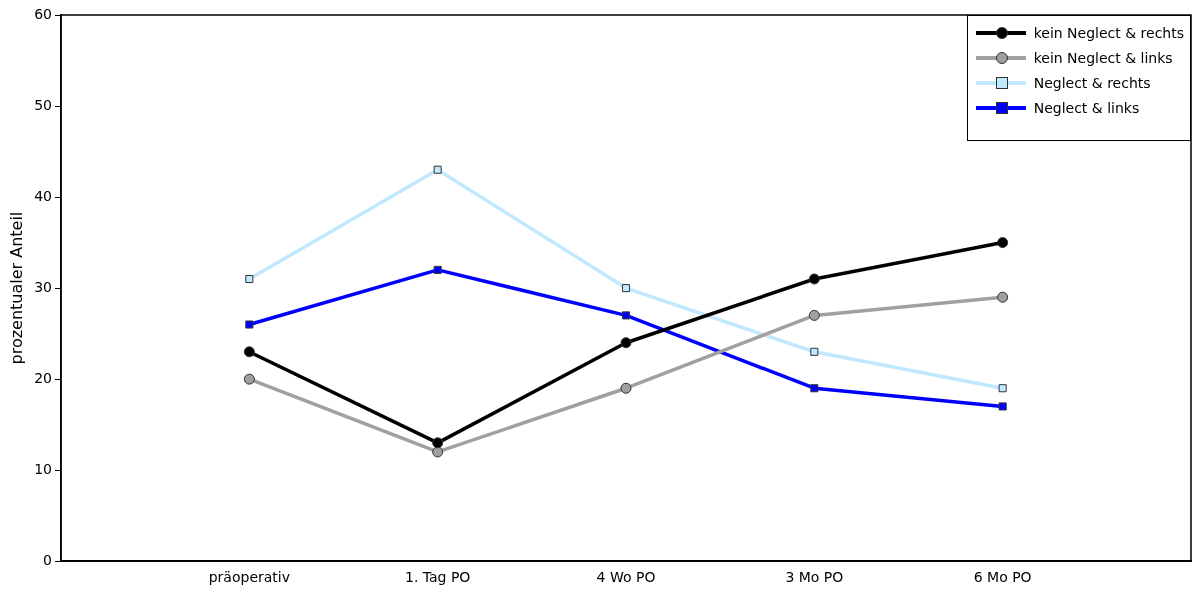 The width and height of the screenshot is (1200, 594). I want to click on y-tick-label: 30, so click(43, 286).